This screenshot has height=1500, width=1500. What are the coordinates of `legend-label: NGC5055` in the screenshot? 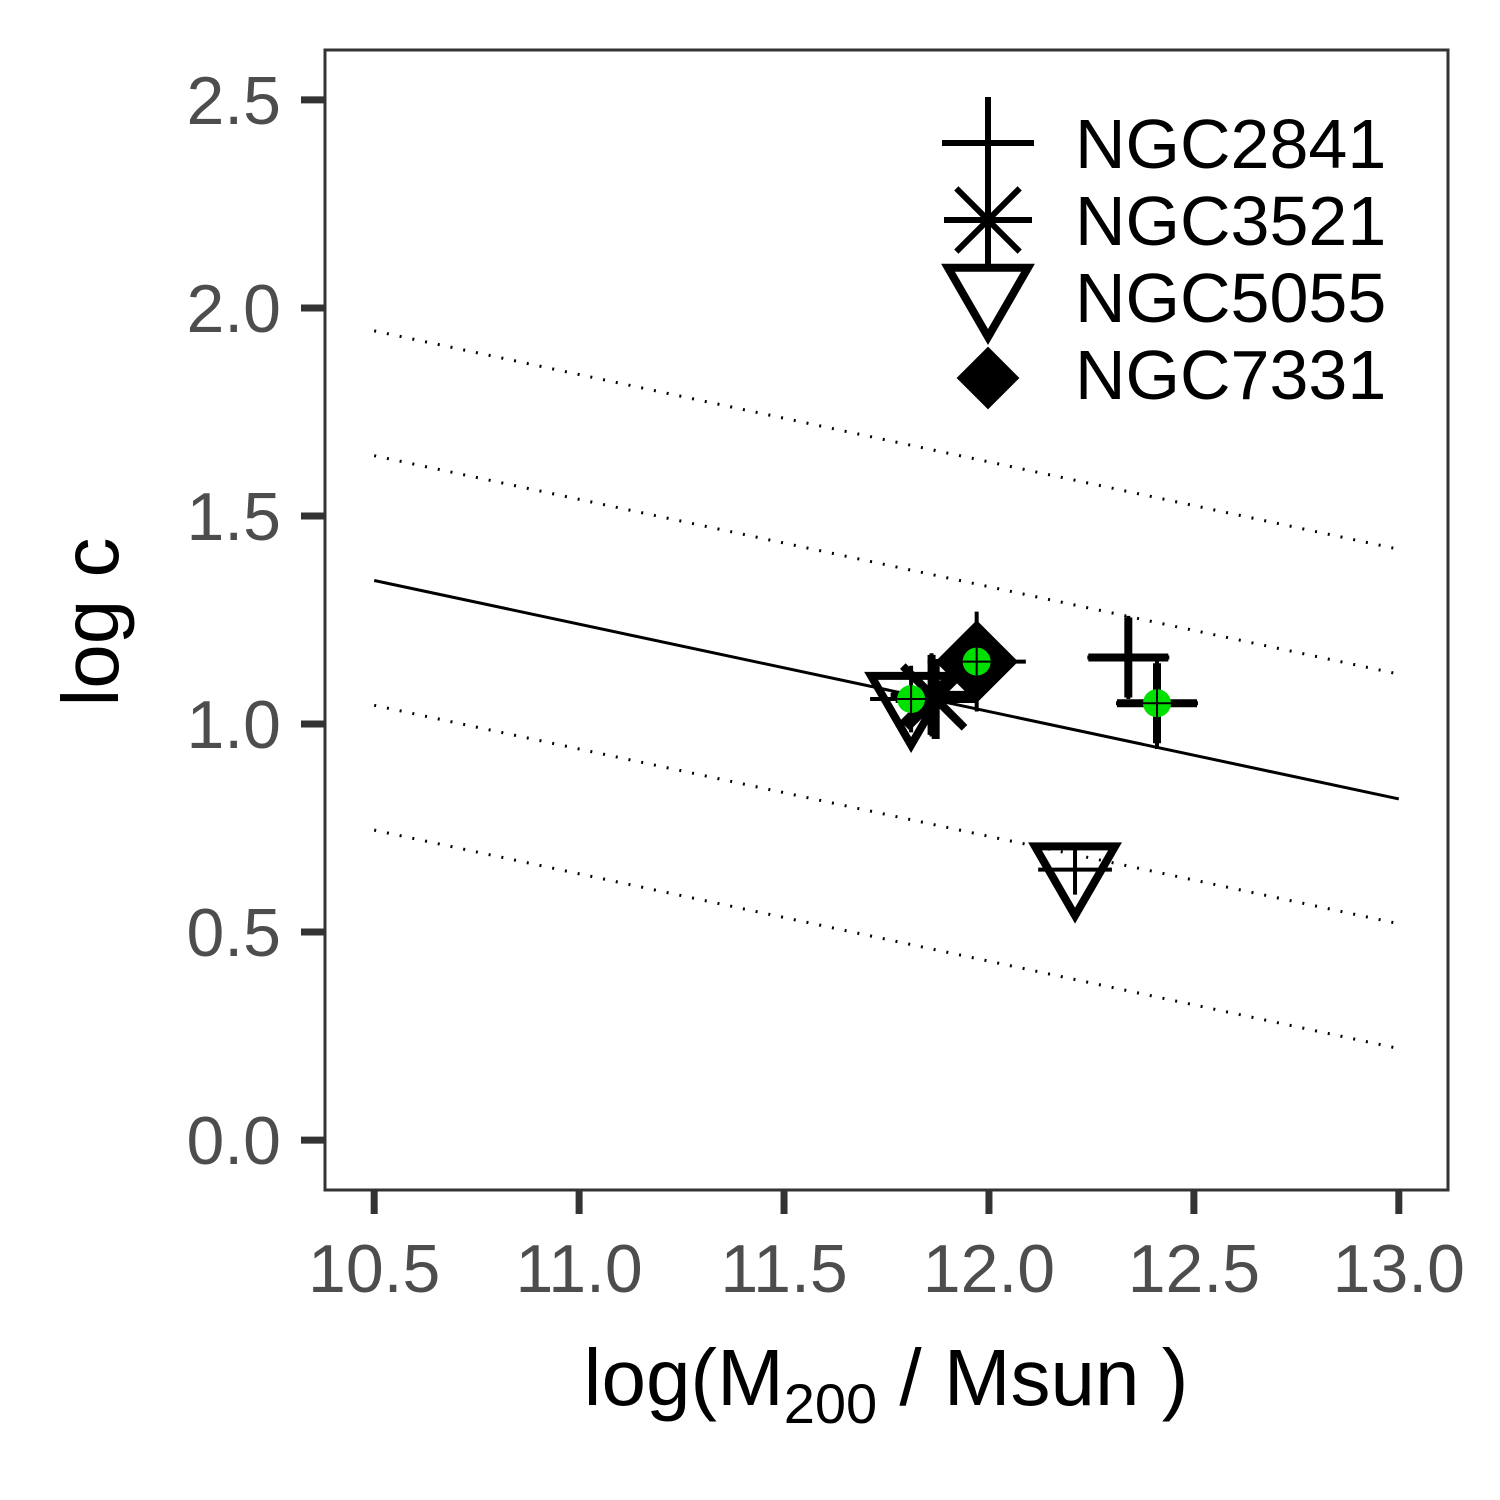 It's located at (1230, 298).